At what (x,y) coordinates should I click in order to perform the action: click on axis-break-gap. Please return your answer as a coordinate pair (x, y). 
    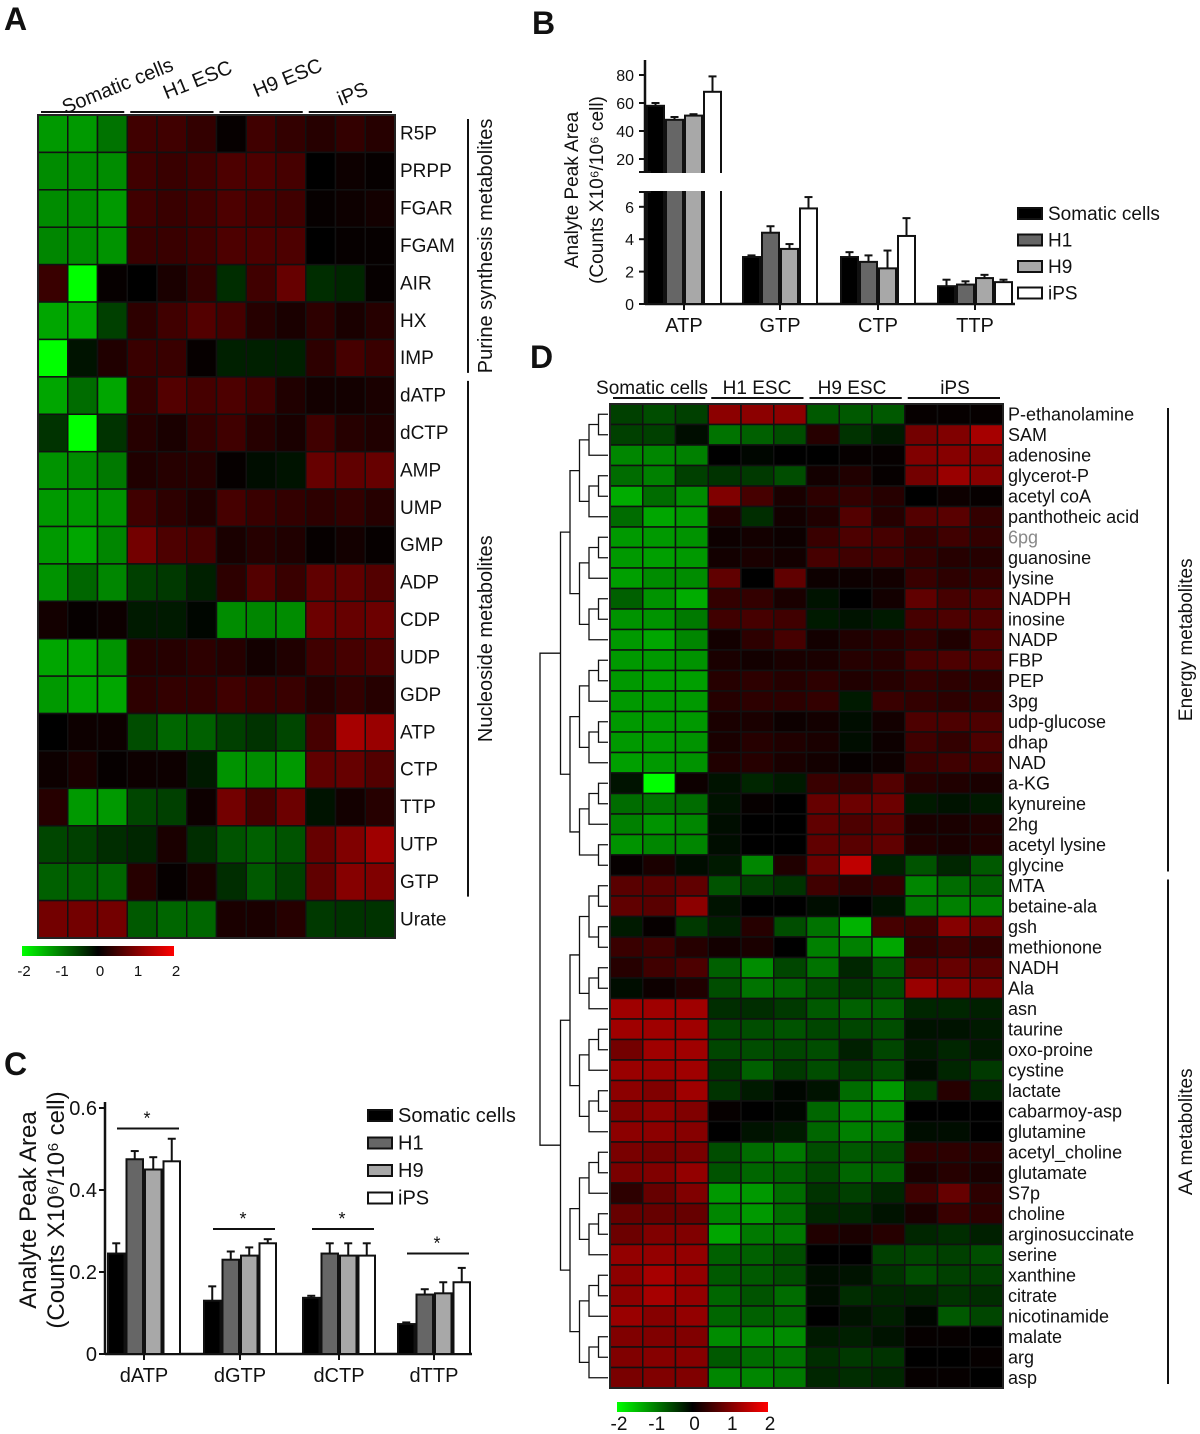
    Looking at the image, I should click on (683, 182).